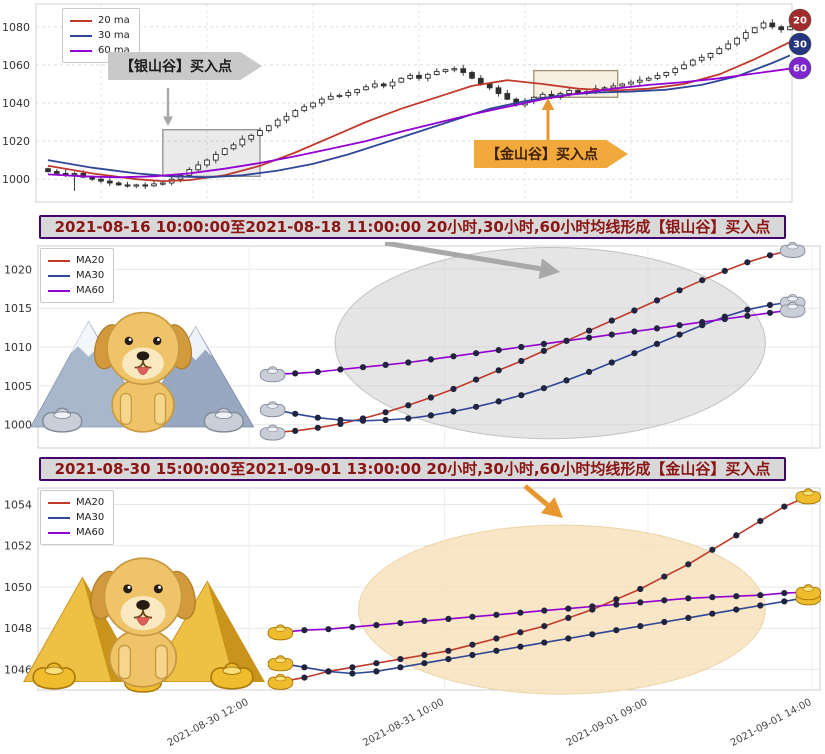  I want to click on legend-item-ma60: MA60, so click(76, 290).